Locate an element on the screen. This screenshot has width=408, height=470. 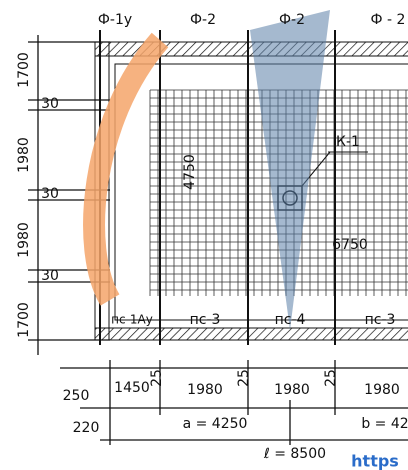
axis-label: Ф-1у is located at coordinates (115, 20).